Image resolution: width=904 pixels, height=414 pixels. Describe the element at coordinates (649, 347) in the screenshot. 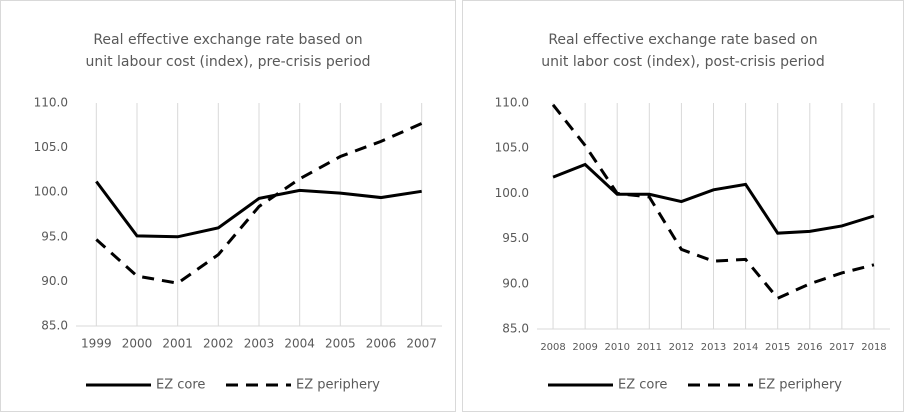

I see `x-tick-label: 2011` at that location.